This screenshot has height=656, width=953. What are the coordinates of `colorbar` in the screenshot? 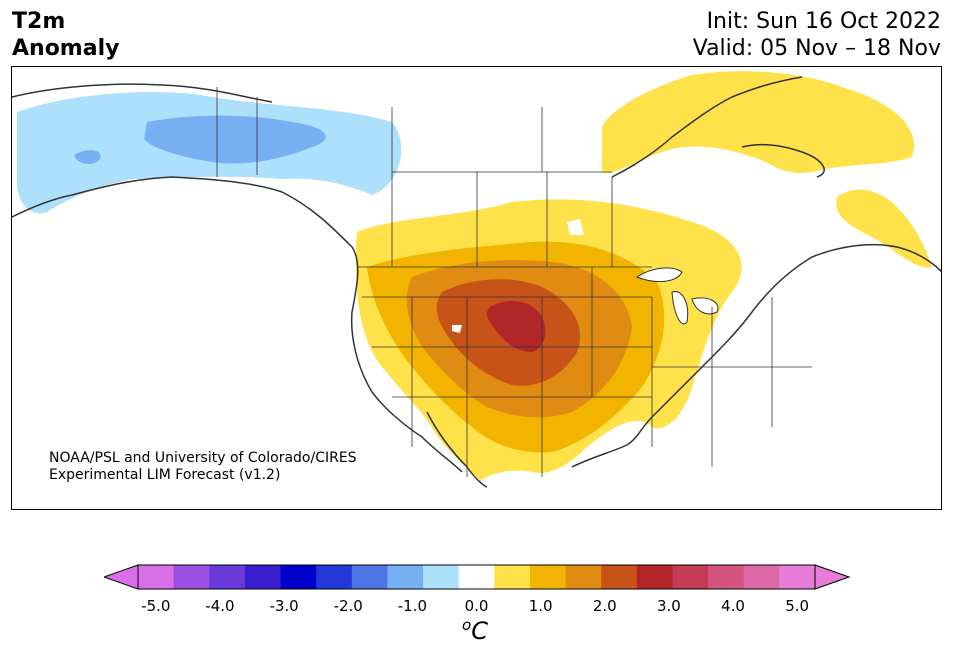 It's located at (477, 577).